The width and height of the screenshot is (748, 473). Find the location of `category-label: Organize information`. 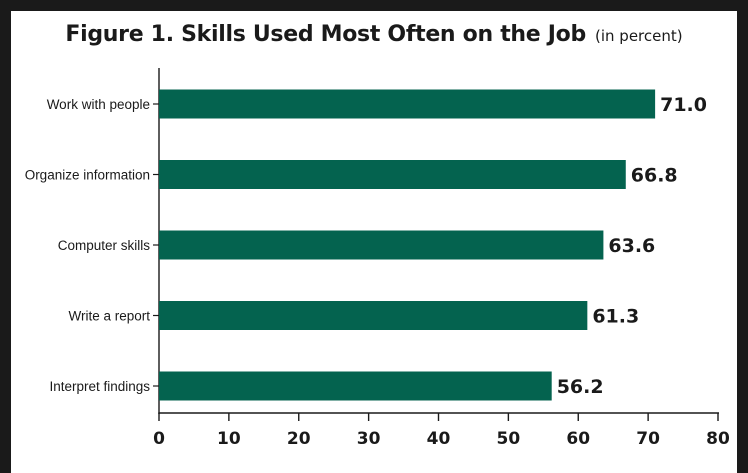

category-label: Organize information is located at coordinates (87, 175).